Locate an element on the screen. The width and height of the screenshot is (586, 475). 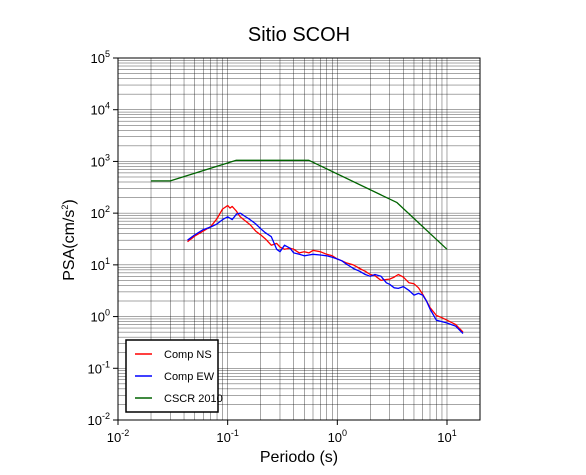
y-axis-label-main: PSA(cm/s is located at coordinates (69, 245).